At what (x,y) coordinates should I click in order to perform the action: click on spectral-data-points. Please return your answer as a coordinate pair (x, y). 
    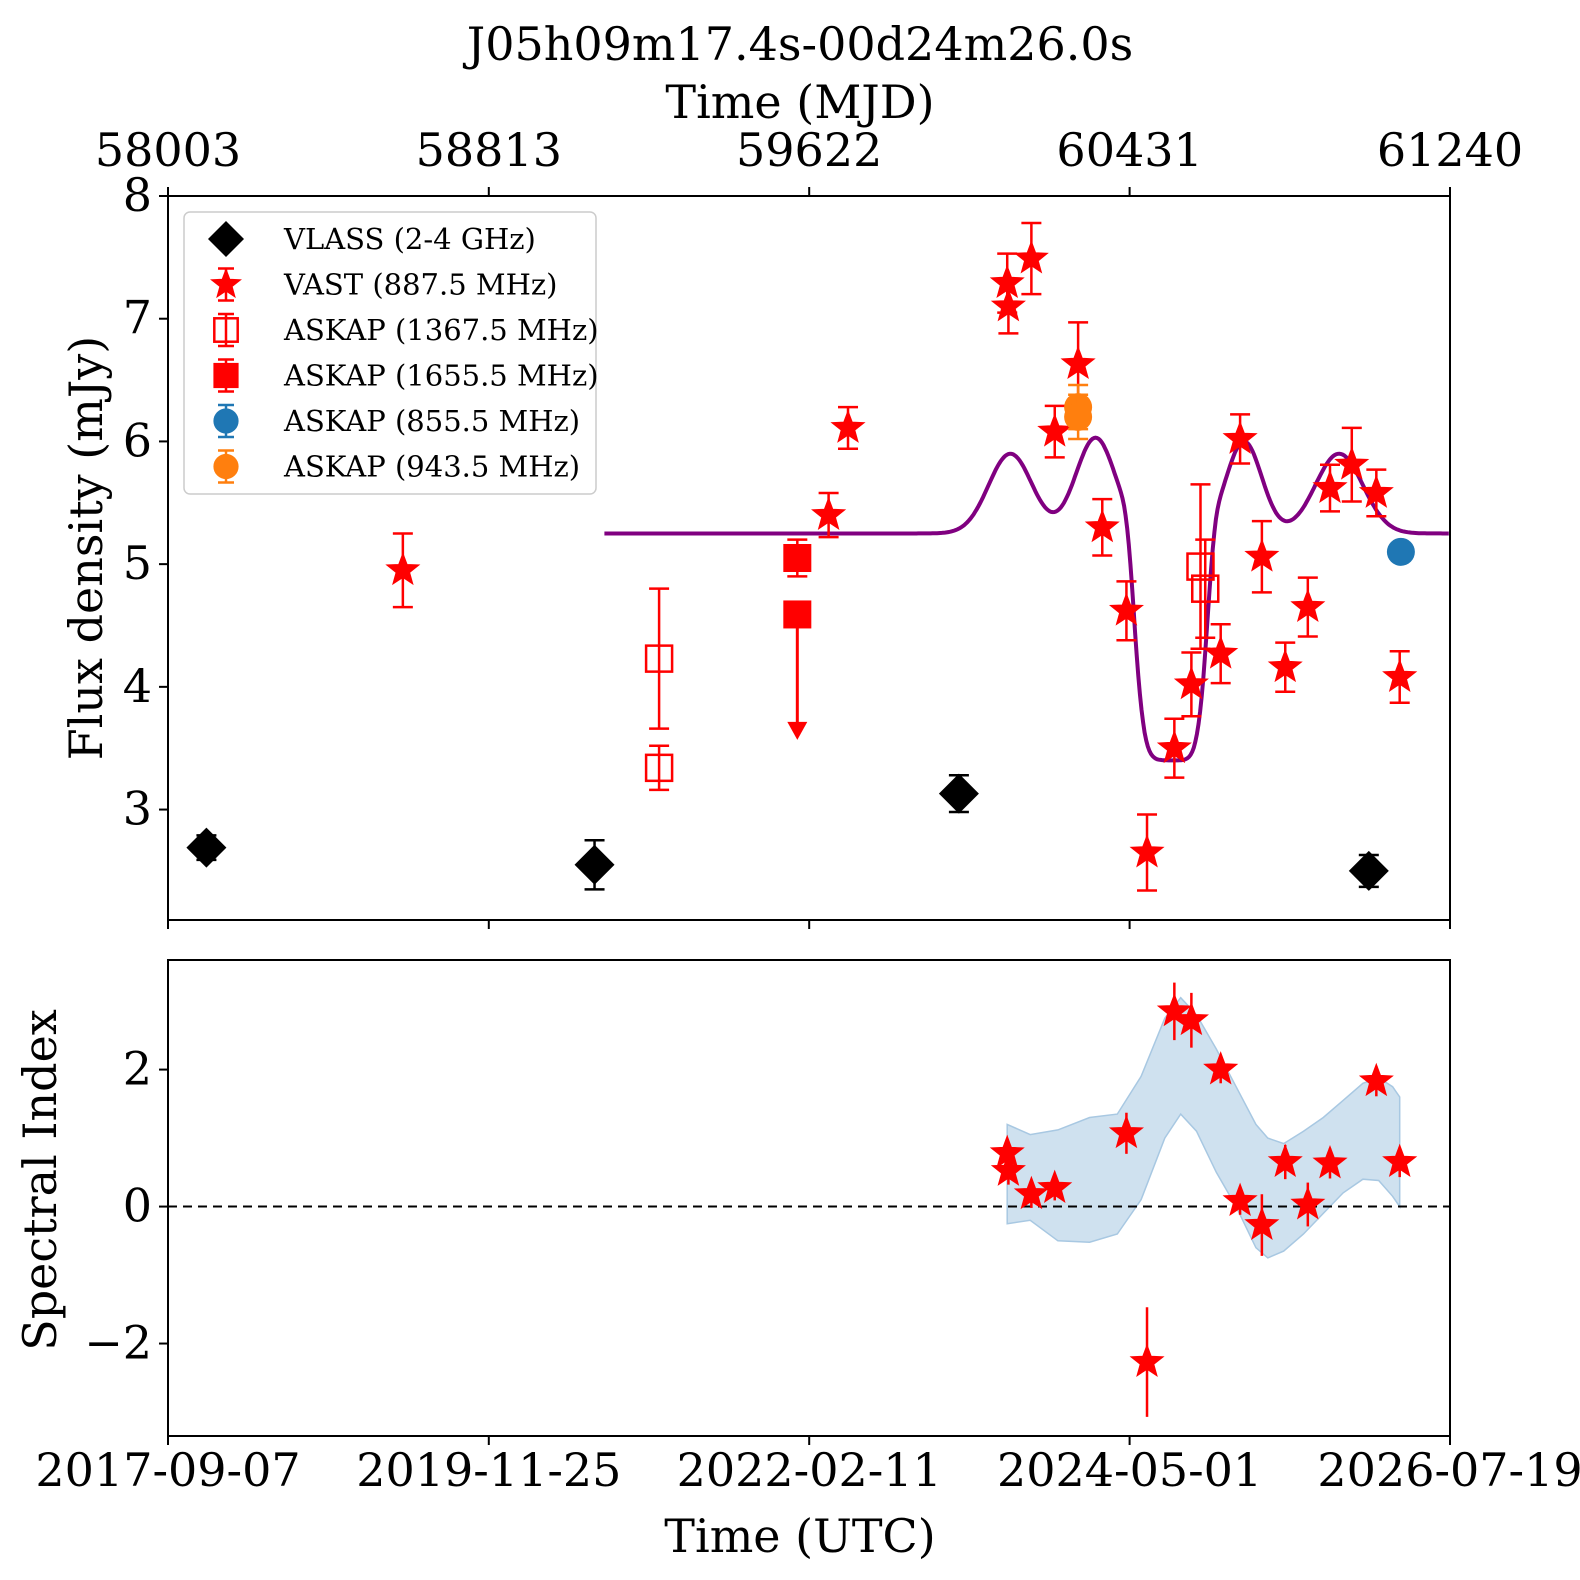
    Looking at the image, I should click on (1203, 1199).